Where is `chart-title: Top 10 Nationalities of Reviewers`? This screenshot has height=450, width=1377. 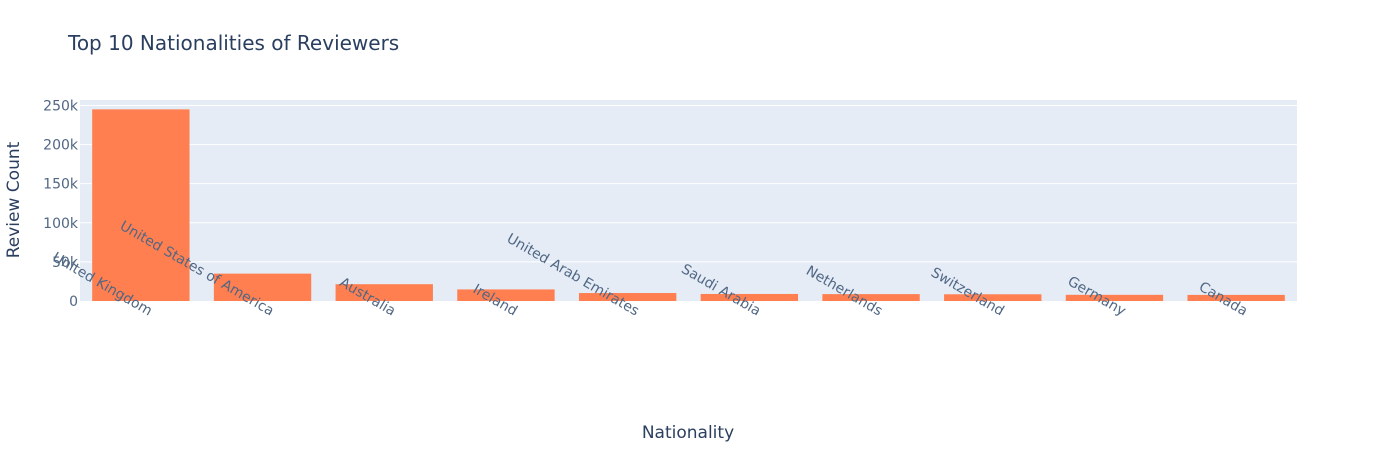 chart-title: Top 10 Nationalities of Reviewers is located at coordinates (233, 43).